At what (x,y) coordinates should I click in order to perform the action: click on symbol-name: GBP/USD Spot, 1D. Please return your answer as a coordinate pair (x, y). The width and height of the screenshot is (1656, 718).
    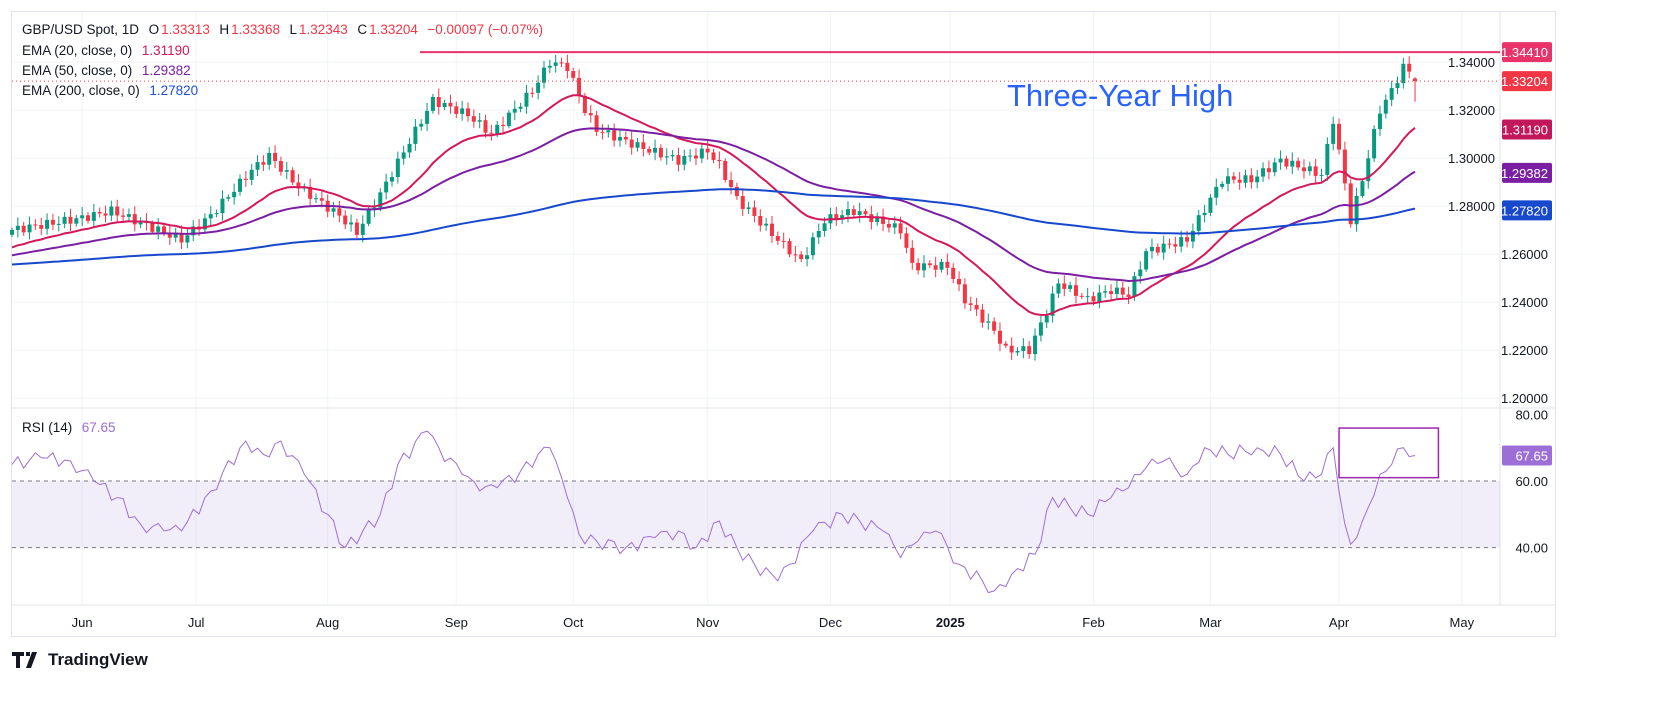
    Looking at the image, I should click on (81, 29).